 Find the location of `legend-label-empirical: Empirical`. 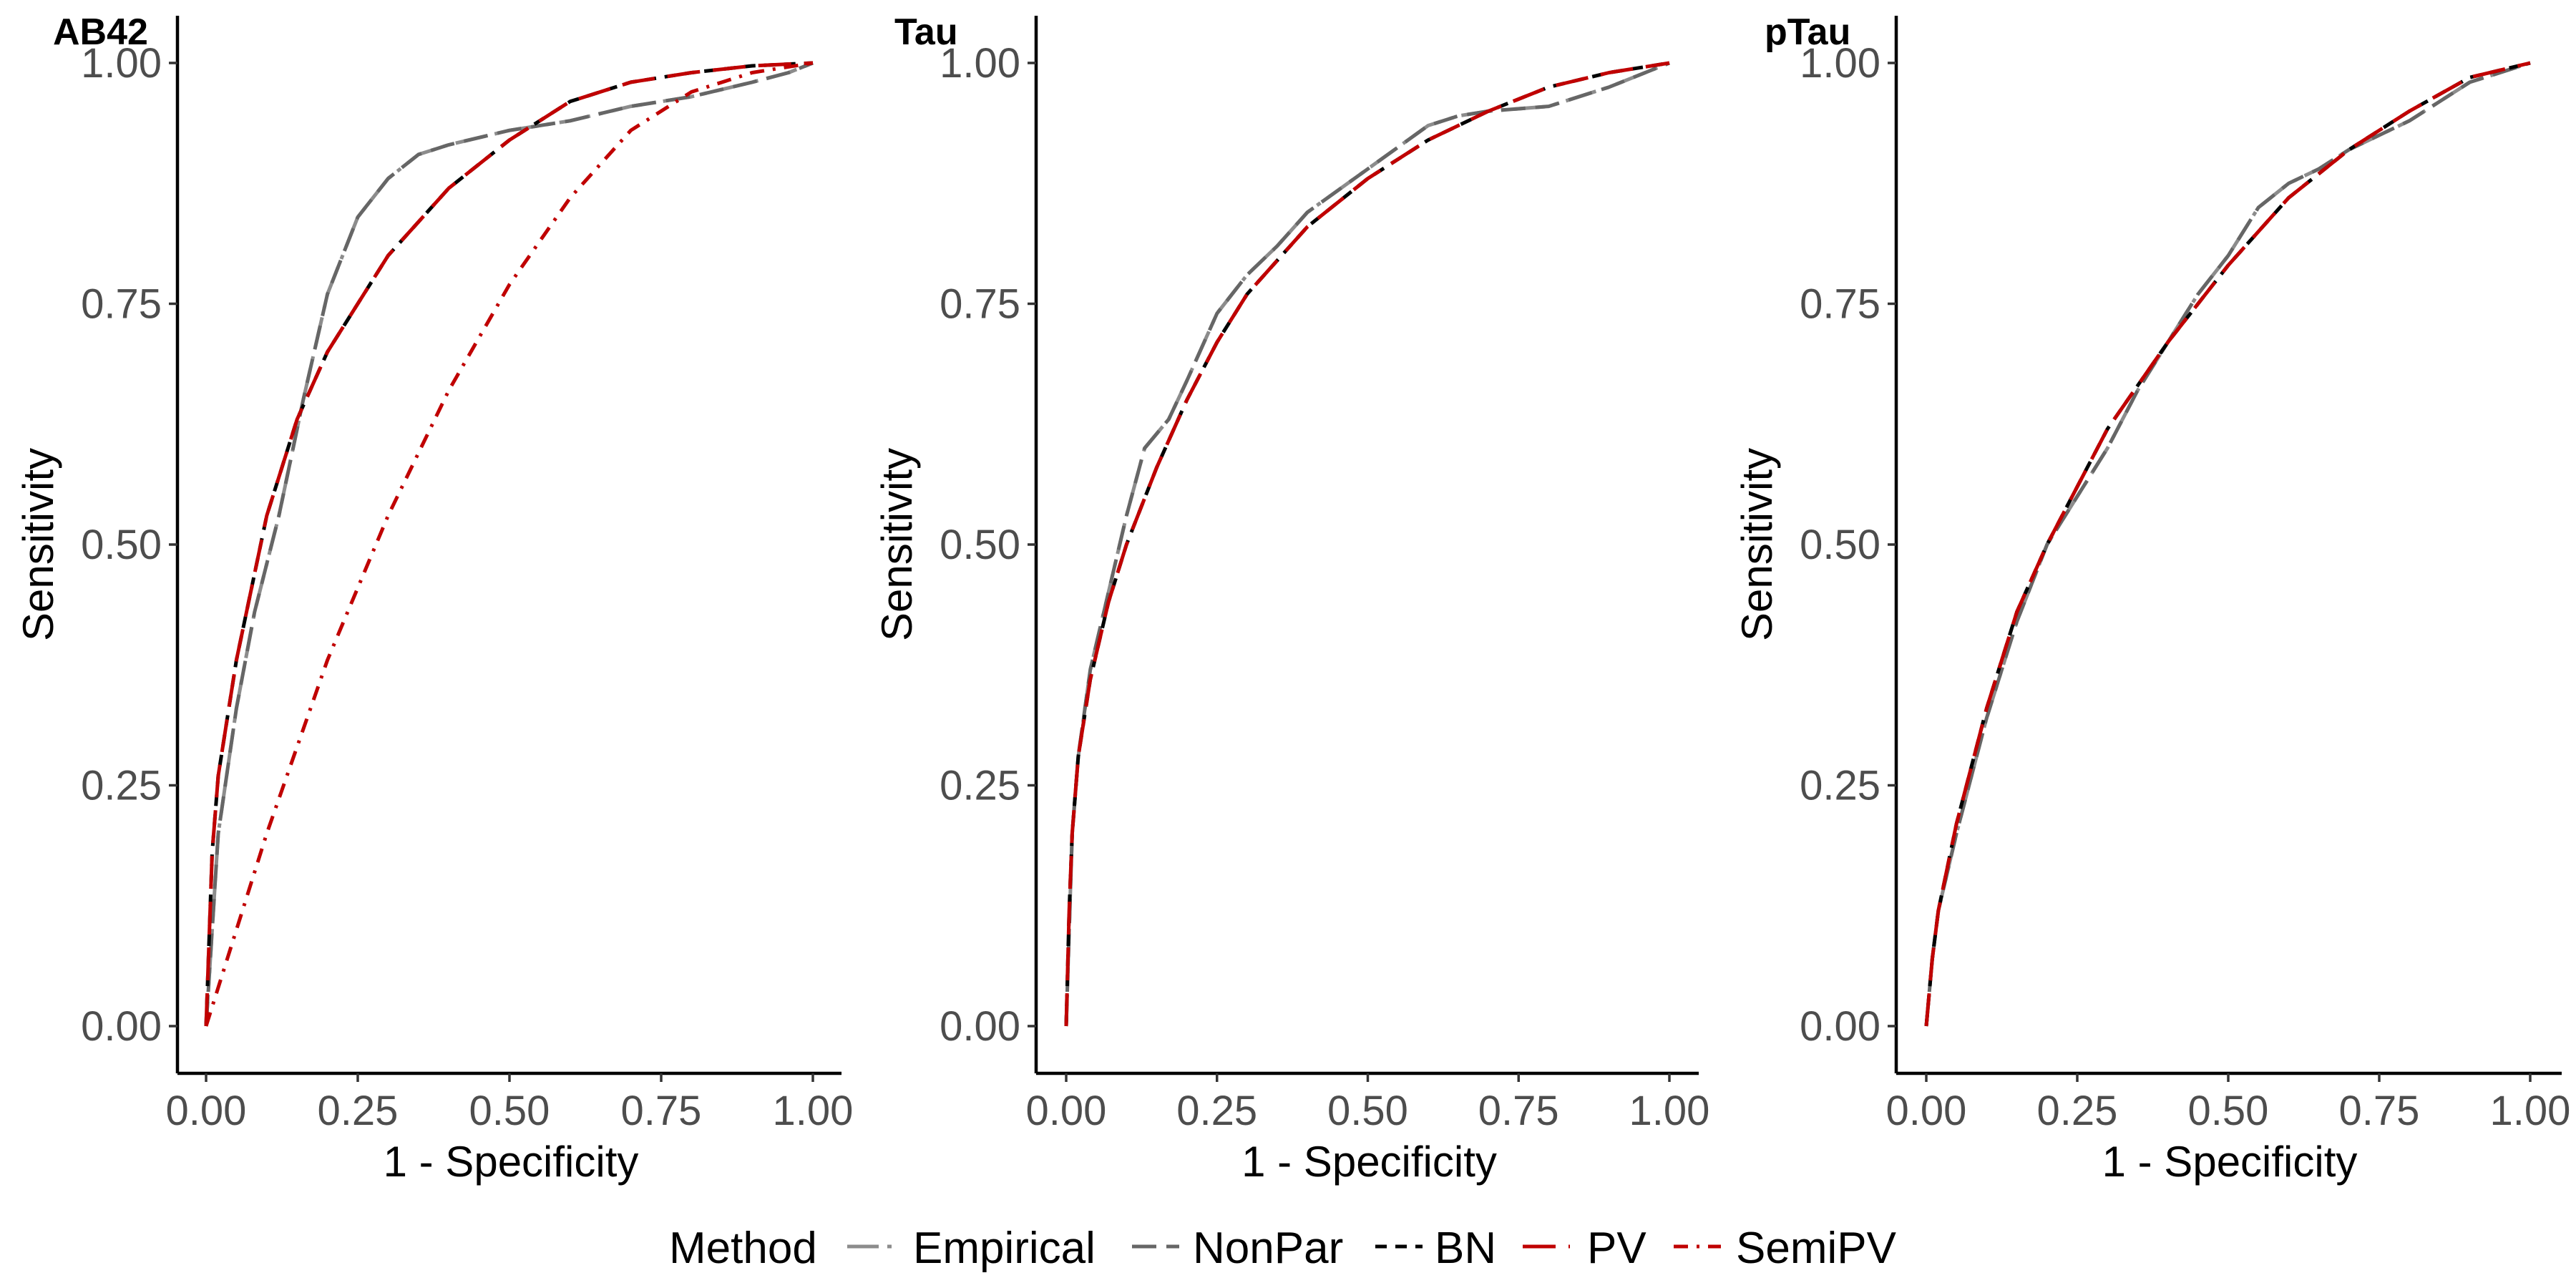

legend-label-empirical: Empirical is located at coordinates (1004, 1248).